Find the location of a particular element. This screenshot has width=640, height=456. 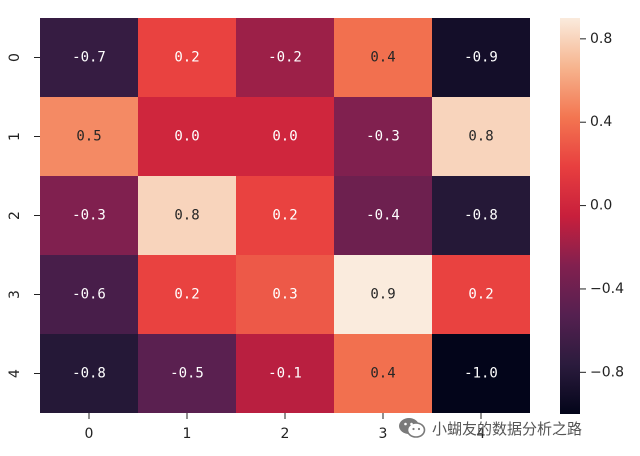

cell-label: -0.6 is located at coordinates (89, 295).